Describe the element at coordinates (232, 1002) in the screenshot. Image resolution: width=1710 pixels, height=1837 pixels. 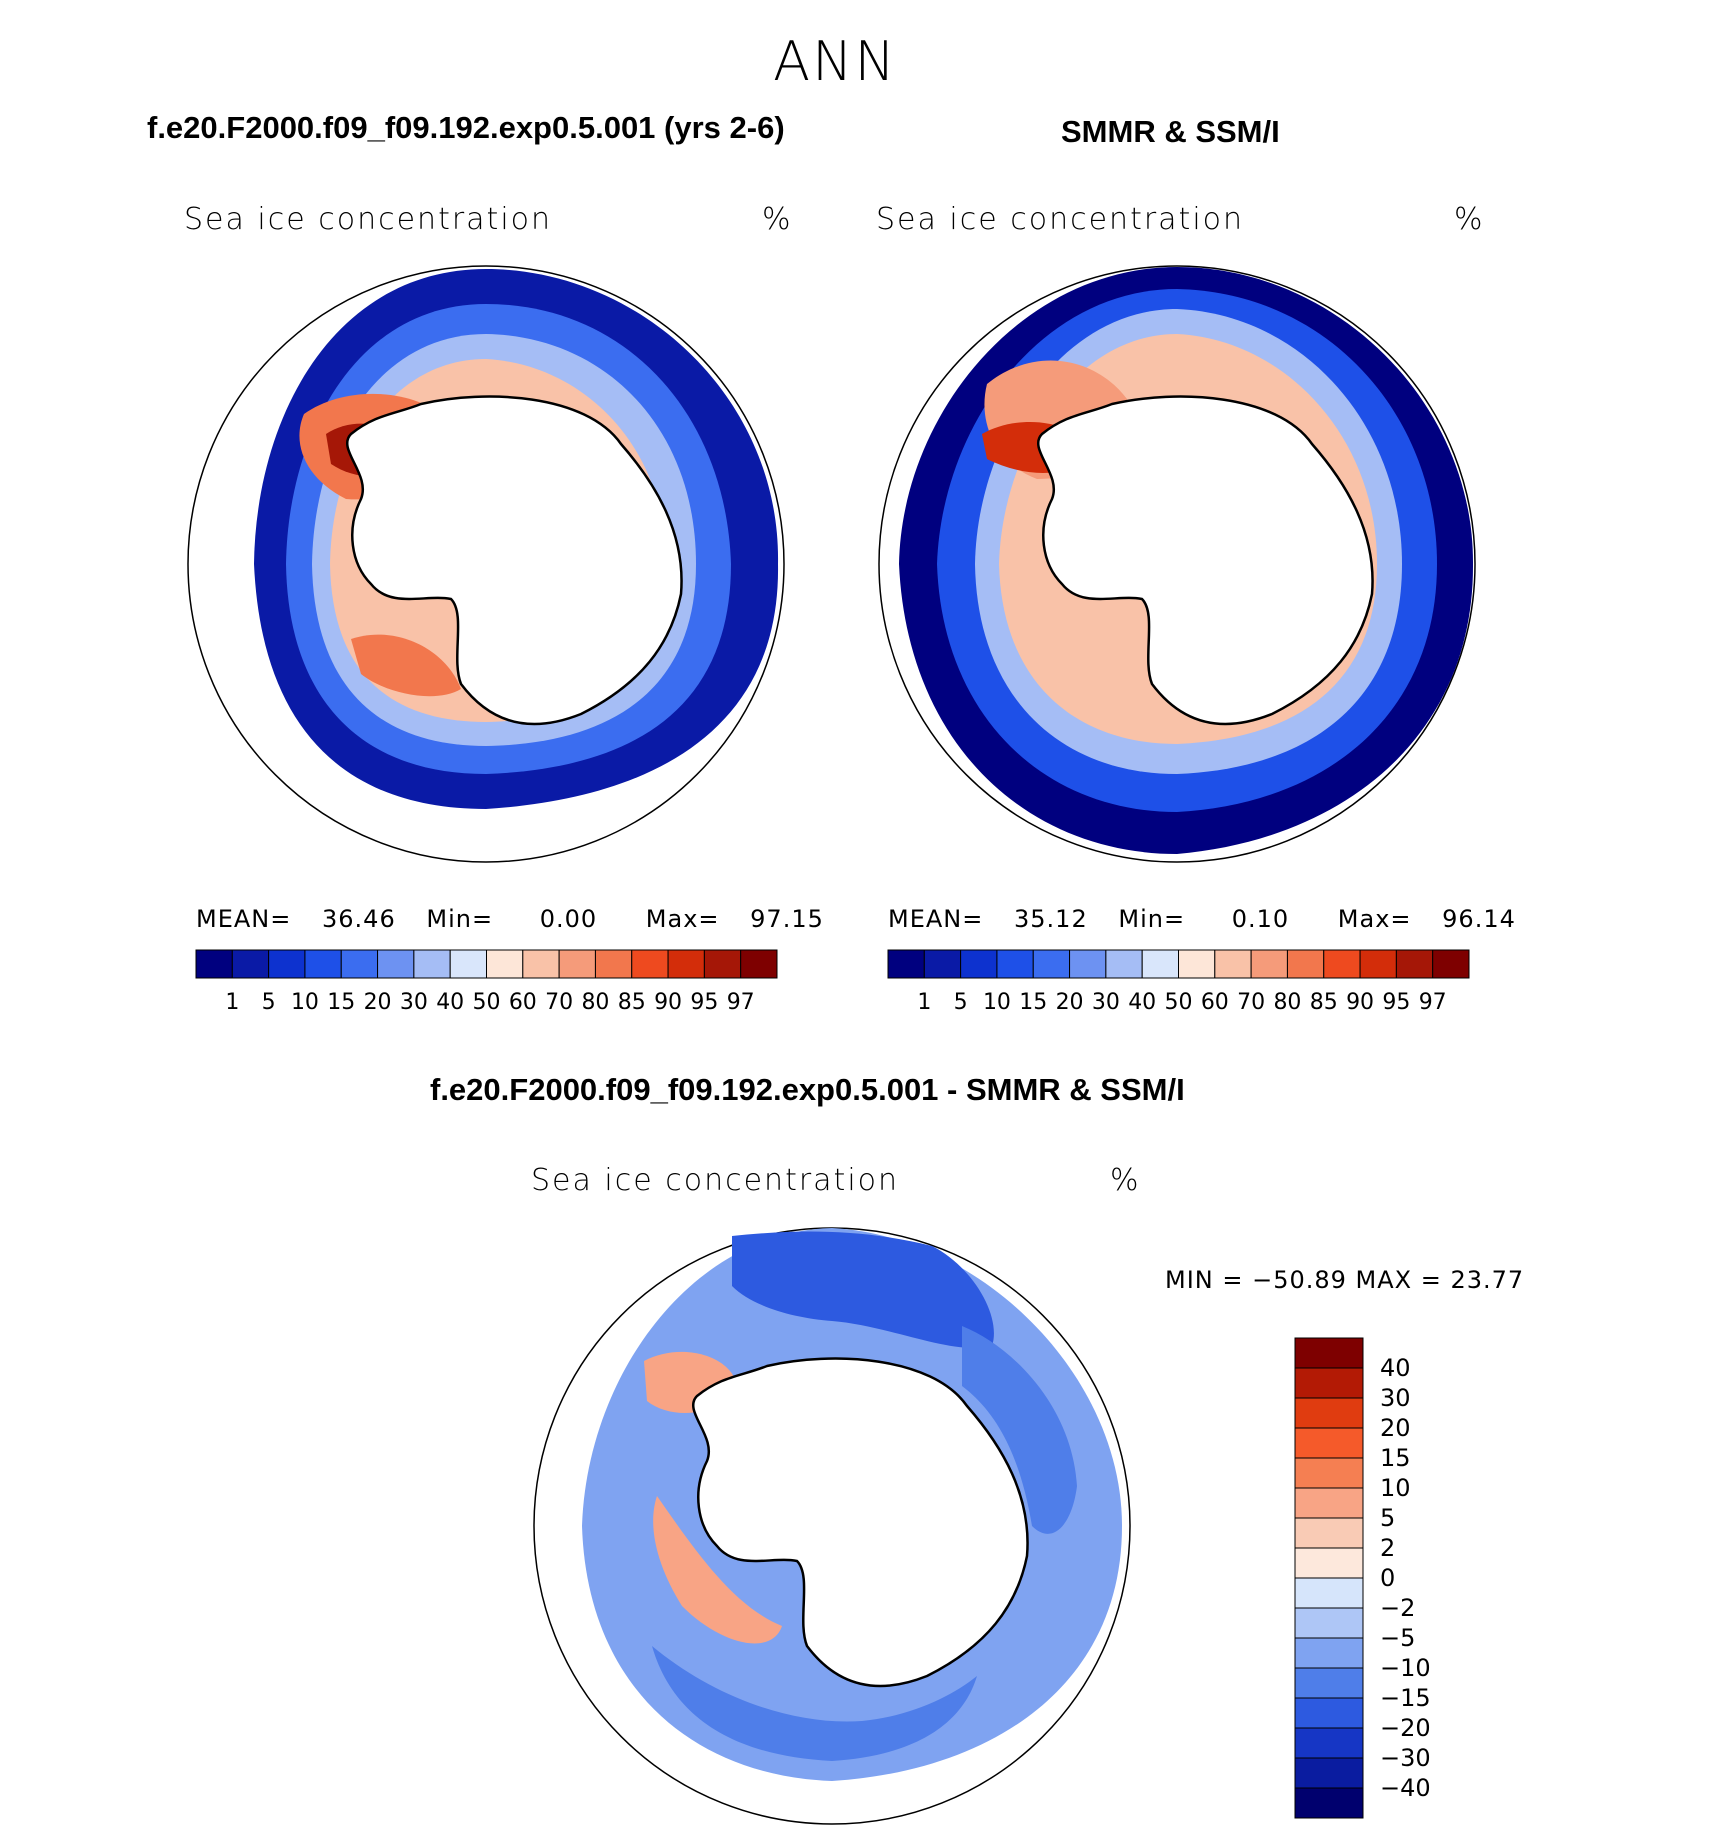
I see `colorbar-tick-label: 1` at that location.